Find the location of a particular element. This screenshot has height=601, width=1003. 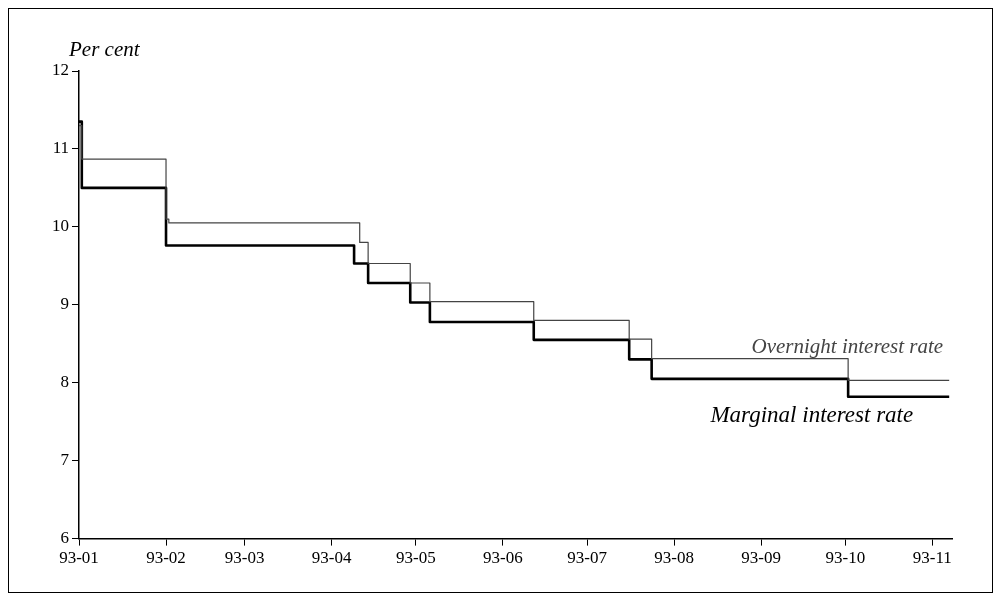

y-tick-label: 8 is located at coordinates (64, 382).